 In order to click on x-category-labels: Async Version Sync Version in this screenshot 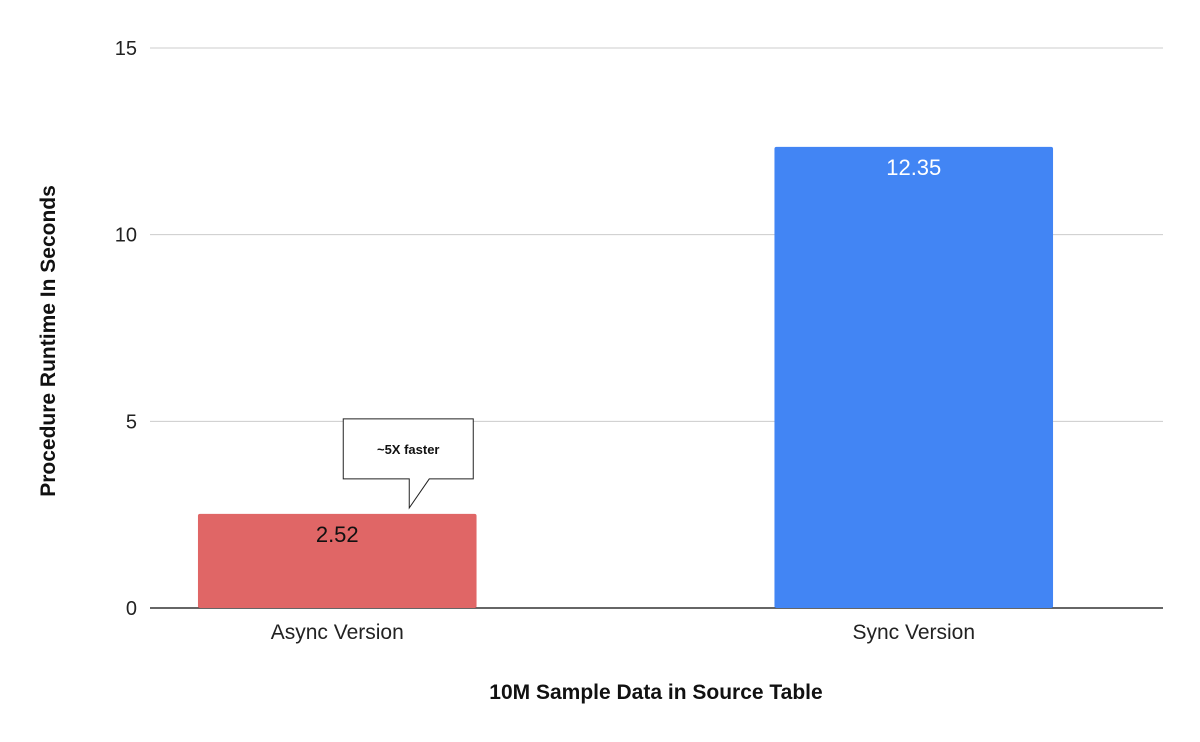, I will do `click(623, 632)`.